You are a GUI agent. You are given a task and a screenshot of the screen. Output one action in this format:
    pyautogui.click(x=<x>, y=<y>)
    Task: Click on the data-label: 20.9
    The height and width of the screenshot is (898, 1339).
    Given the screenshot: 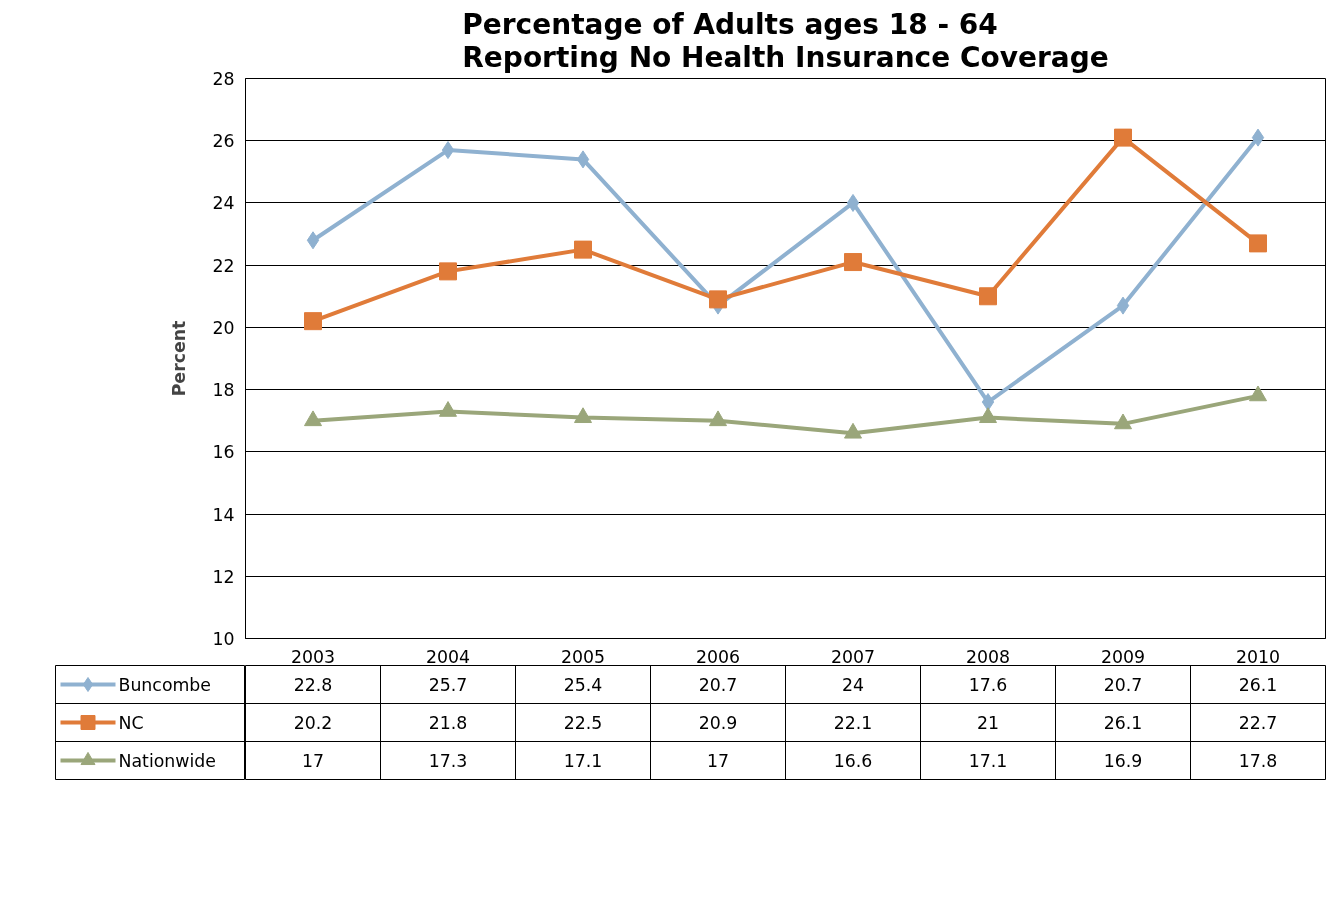 What is the action you would take?
    pyautogui.click(x=718, y=723)
    